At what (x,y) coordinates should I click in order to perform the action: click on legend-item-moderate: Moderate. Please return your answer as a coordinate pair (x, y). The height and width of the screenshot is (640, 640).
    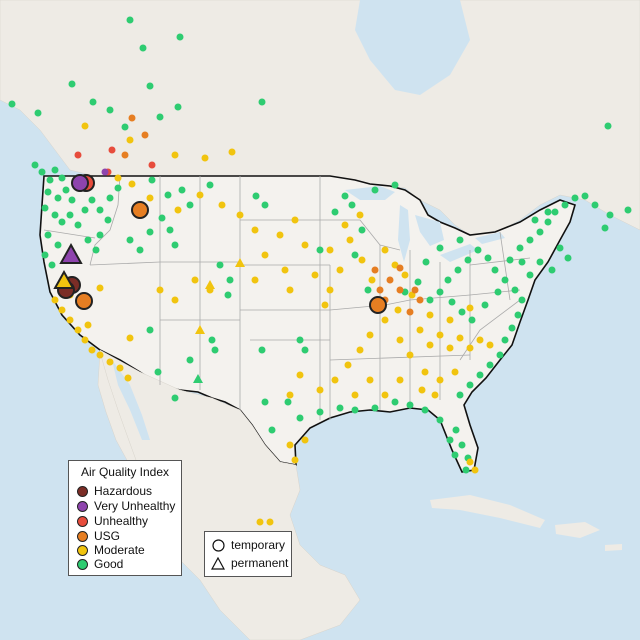
    Looking at the image, I should click on (111, 550).